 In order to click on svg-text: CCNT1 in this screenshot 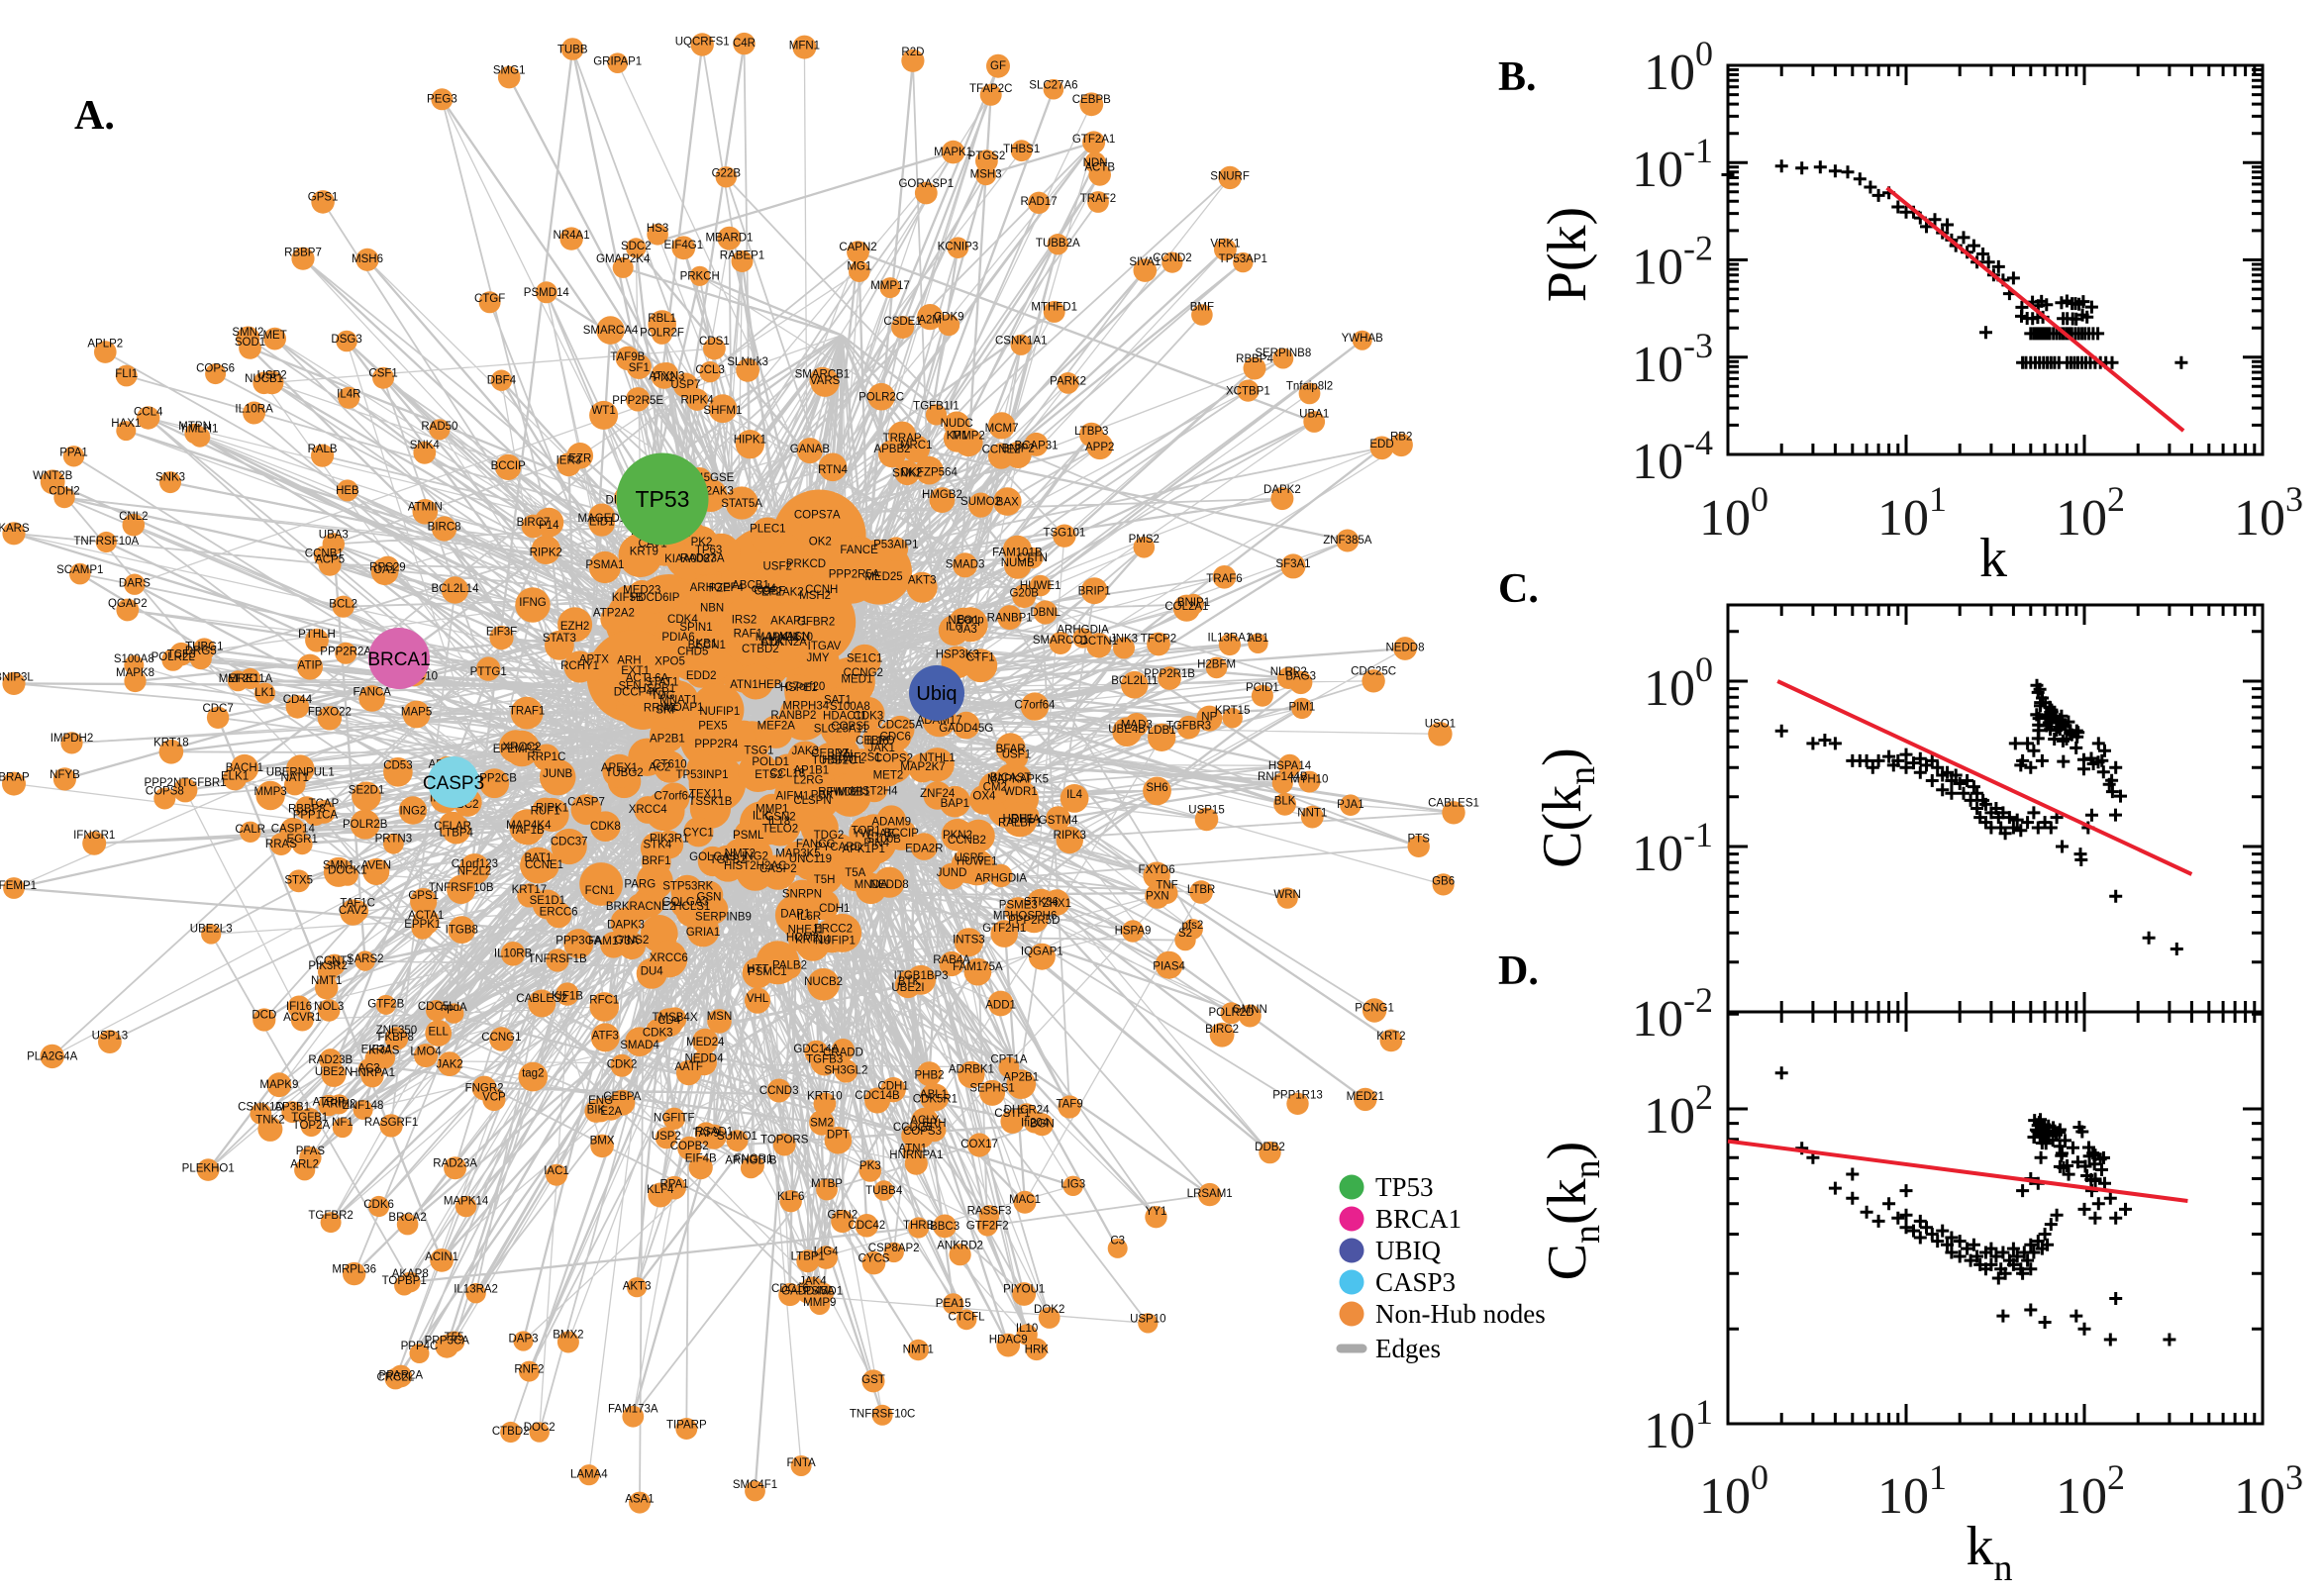, I will do `click(335, 961)`.